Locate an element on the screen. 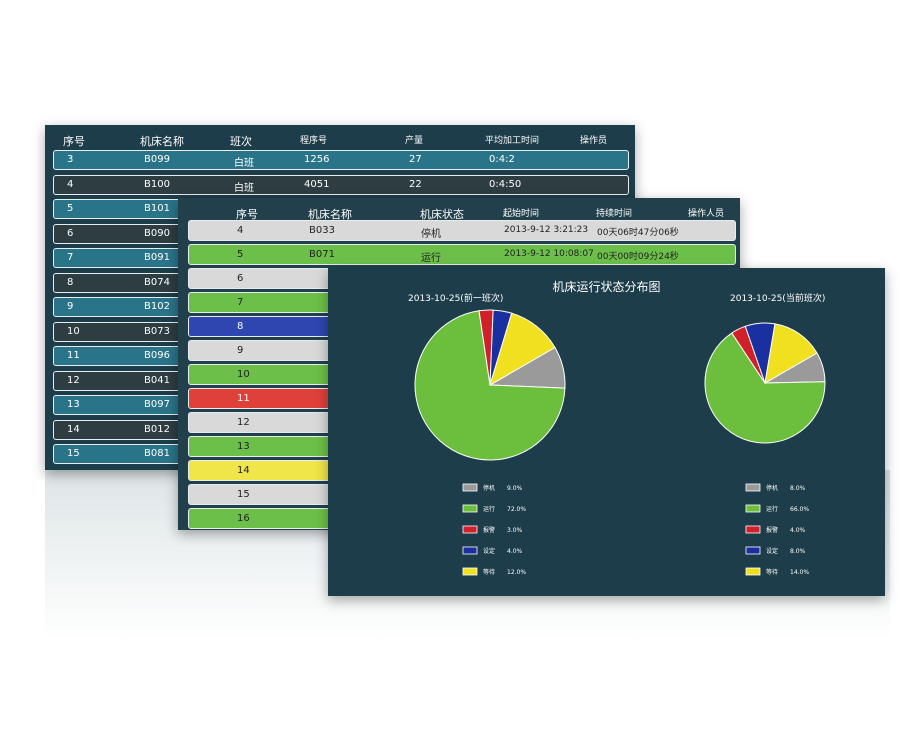  table-cell: B073 is located at coordinates (157, 331).